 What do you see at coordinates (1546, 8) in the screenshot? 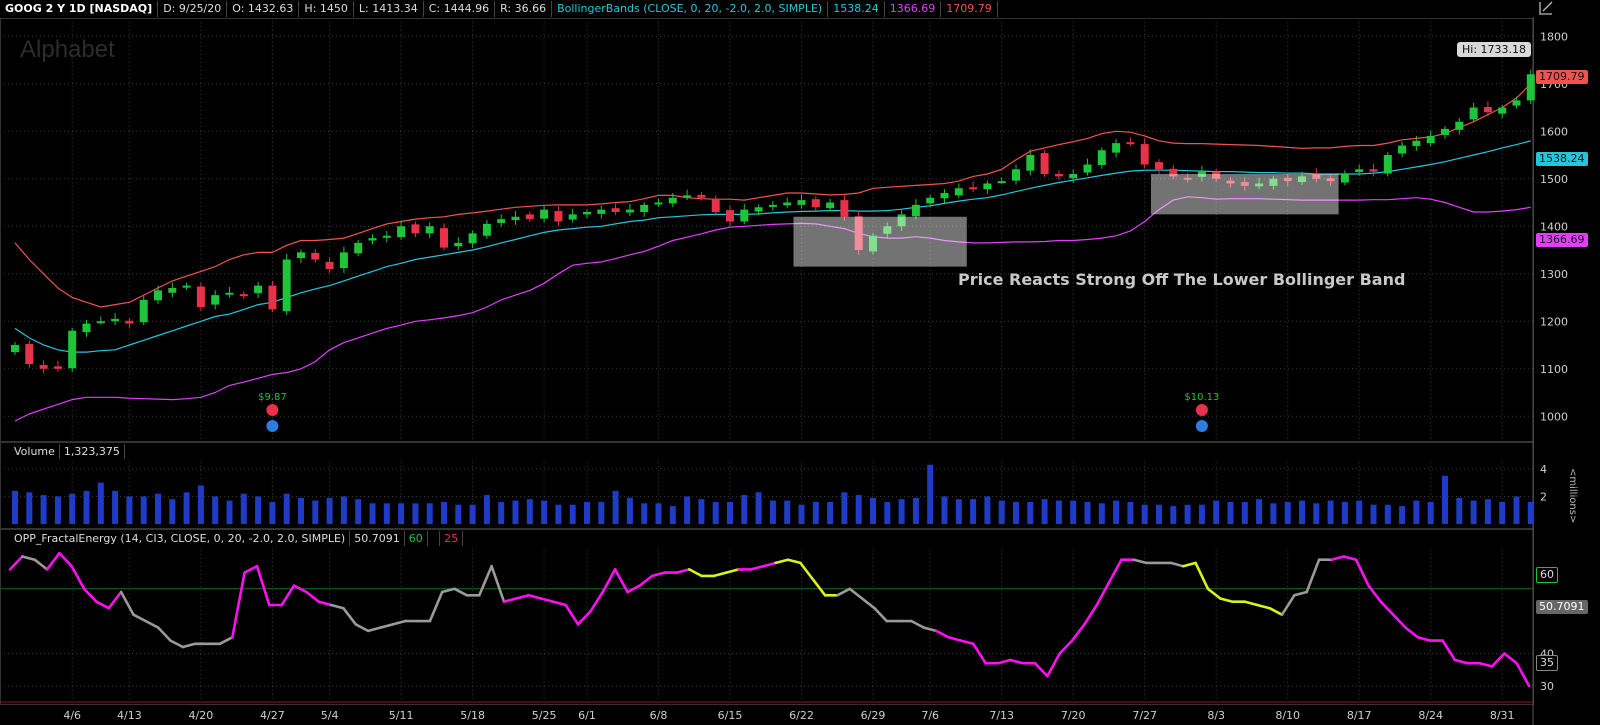
I see `expand-icon` at bounding box center [1546, 8].